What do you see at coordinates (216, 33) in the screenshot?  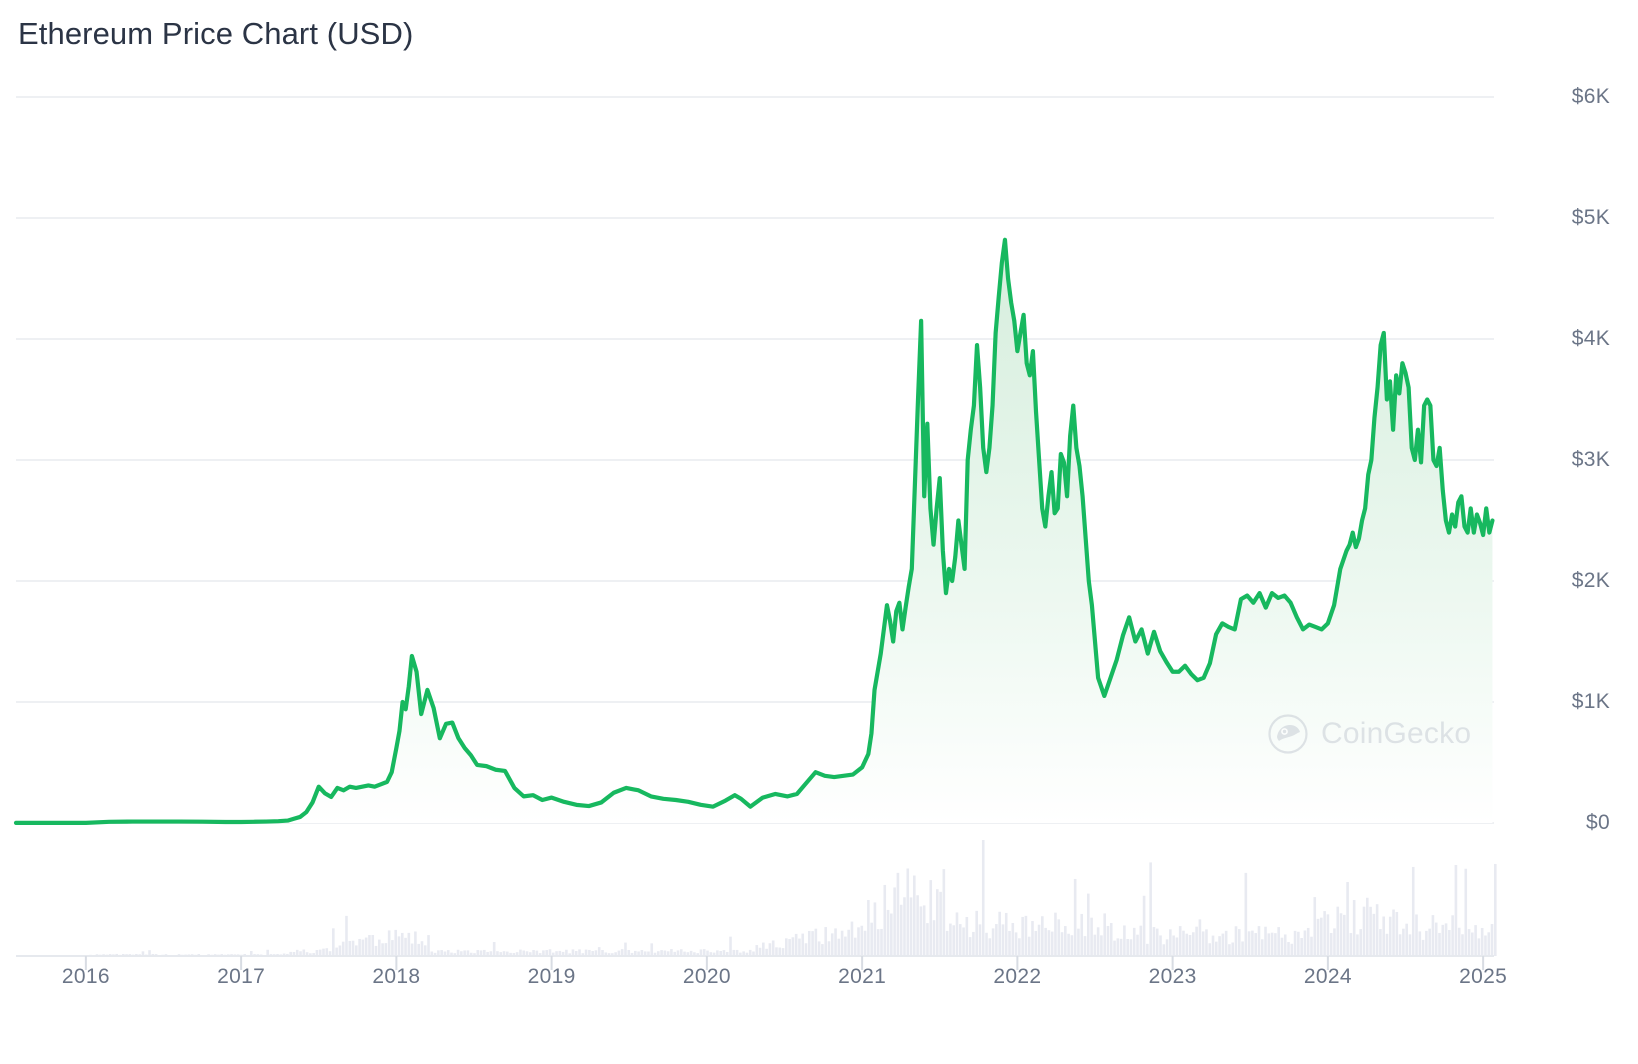 I see `page-title: Ethereum Price Chart (USD)` at bounding box center [216, 33].